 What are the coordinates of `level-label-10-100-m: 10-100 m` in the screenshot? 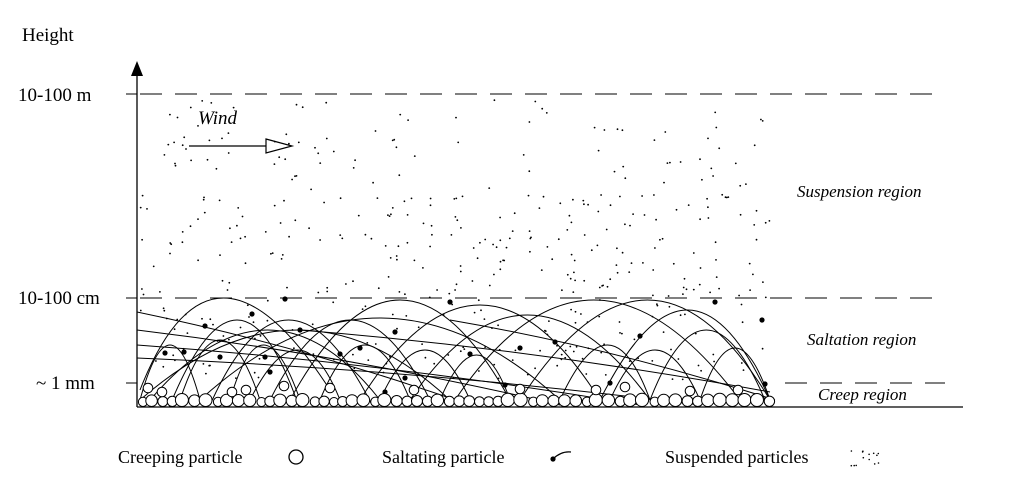 It's located at (55, 95).